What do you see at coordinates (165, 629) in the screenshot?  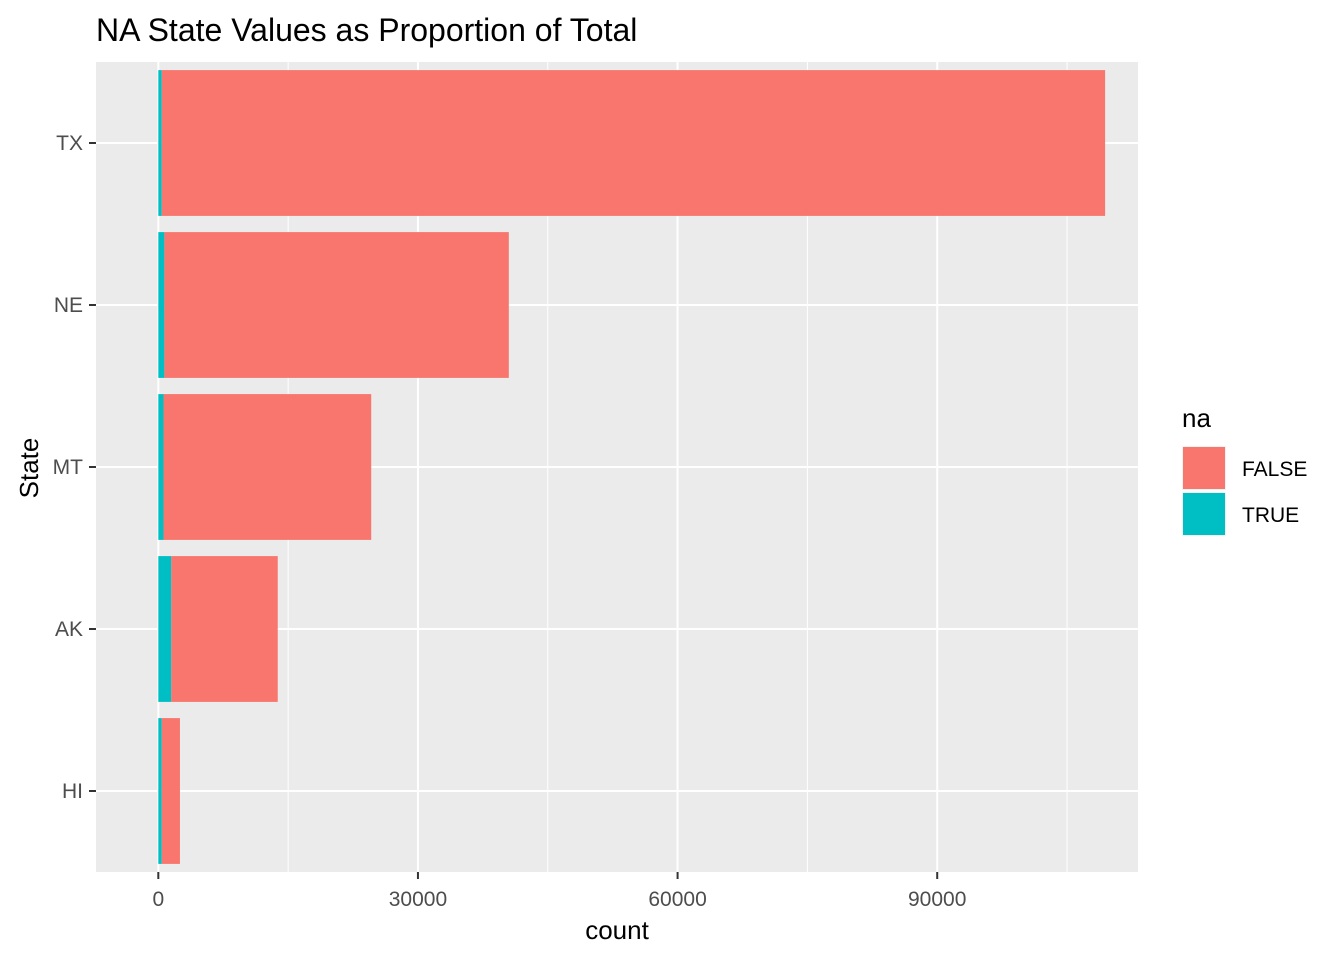 I see `bar-ak-true` at bounding box center [165, 629].